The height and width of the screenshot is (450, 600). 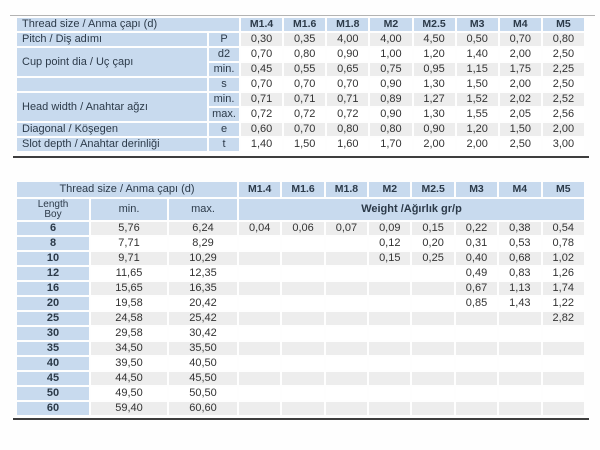 What do you see at coordinates (563, 54) in the screenshot?
I see `dimension-value: 2,50` at bounding box center [563, 54].